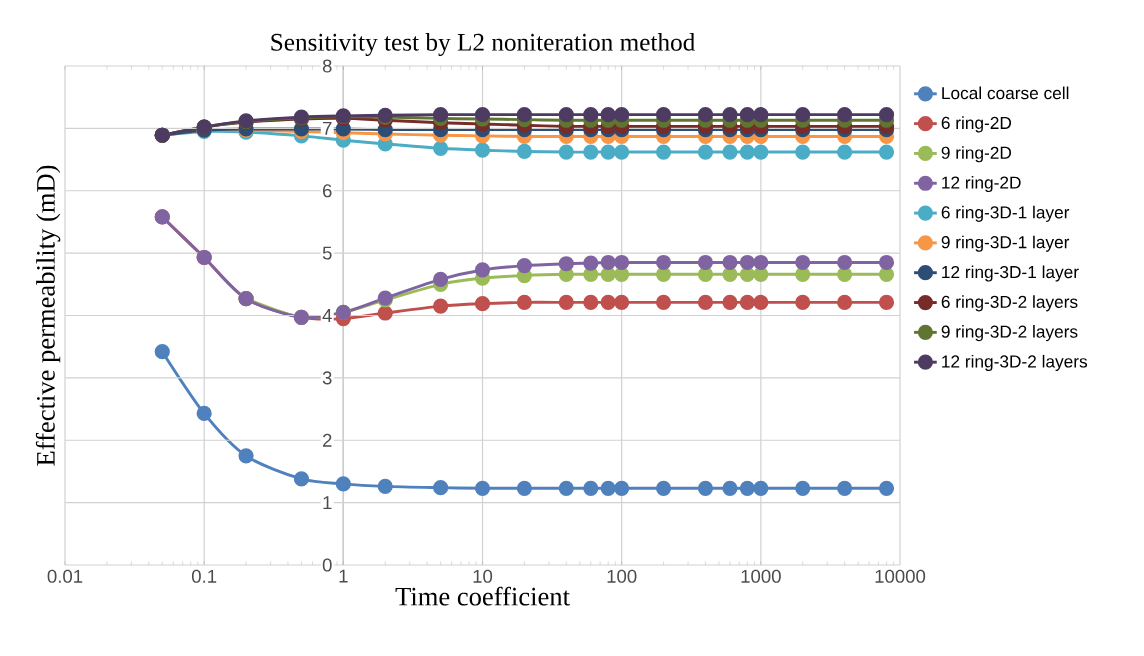  What do you see at coordinates (327, 440) in the screenshot?
I see `y-tick-label: 2` at bounding box center [327, 440].